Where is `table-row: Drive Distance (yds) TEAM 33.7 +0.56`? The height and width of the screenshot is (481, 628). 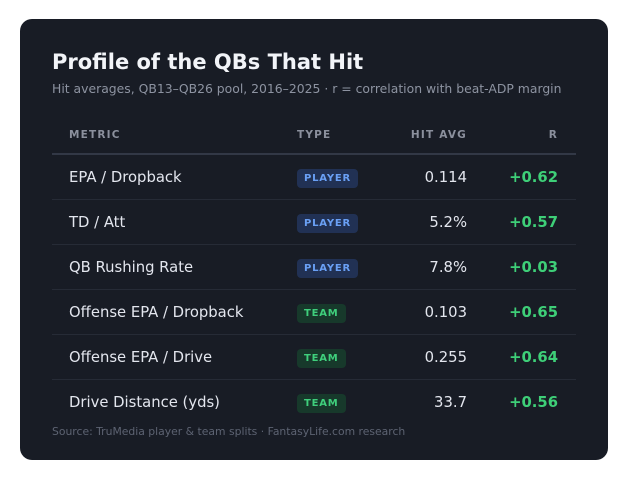
table-row: Drive Distance (yds) TEAM 33.7 +0.56 is located at coordinates (314, 402).